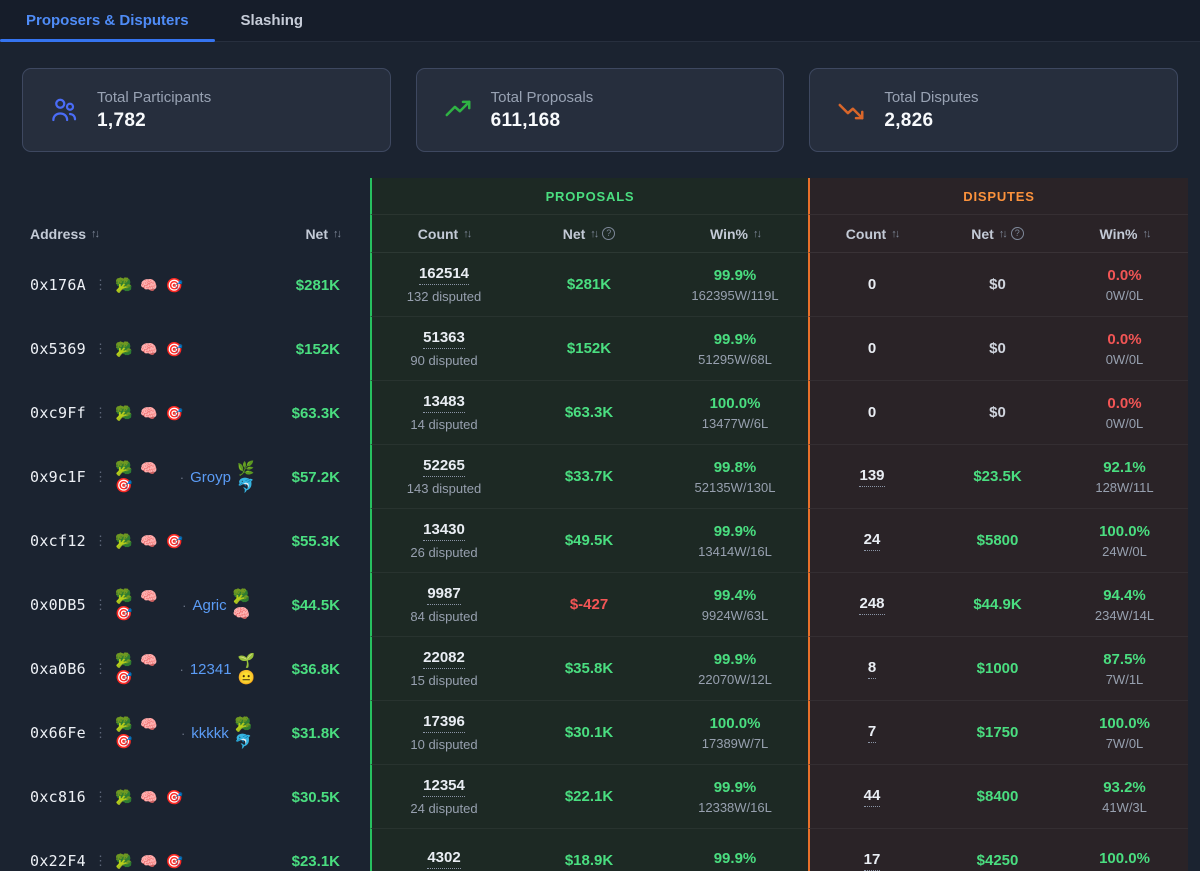  I want to click on proposals-count: 17396, so click(444, 723).